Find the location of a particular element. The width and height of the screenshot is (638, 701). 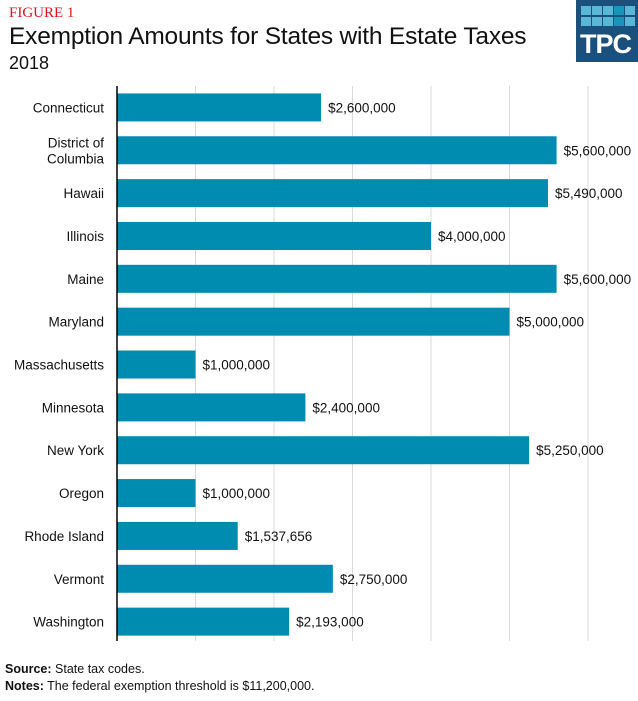

data-label: $5,000,000 is located at coordinates (551, 322).